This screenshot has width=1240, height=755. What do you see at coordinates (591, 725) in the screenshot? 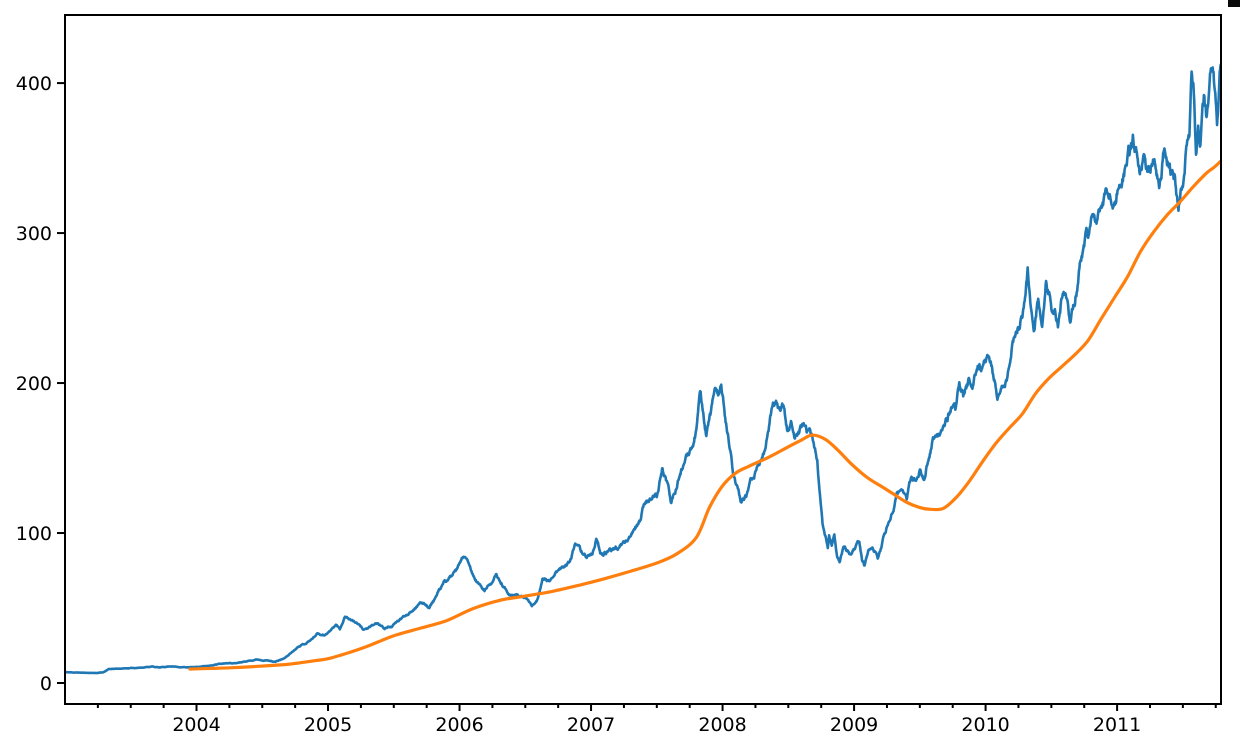
I see `x-tick-label: 2007` at bounding box center [591, 725].